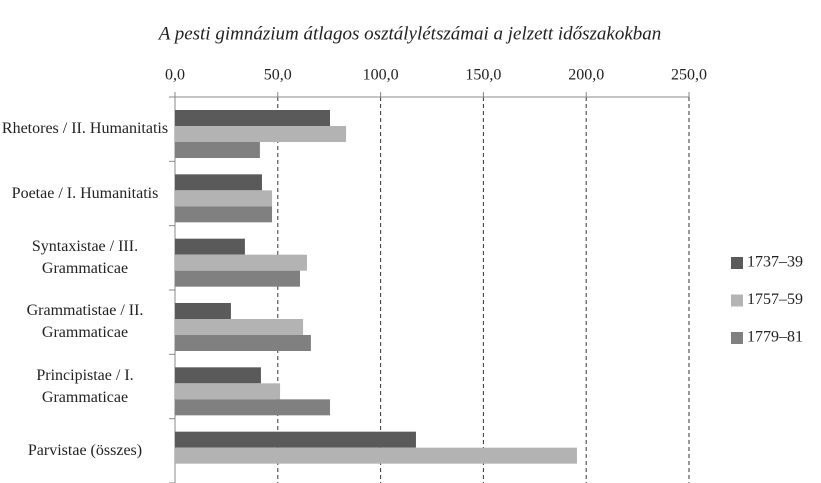  What do you see at coordinates (381, 75) in the screenshot?
I see `x-tick-label: 100,0` at bounding box center [381, 75].